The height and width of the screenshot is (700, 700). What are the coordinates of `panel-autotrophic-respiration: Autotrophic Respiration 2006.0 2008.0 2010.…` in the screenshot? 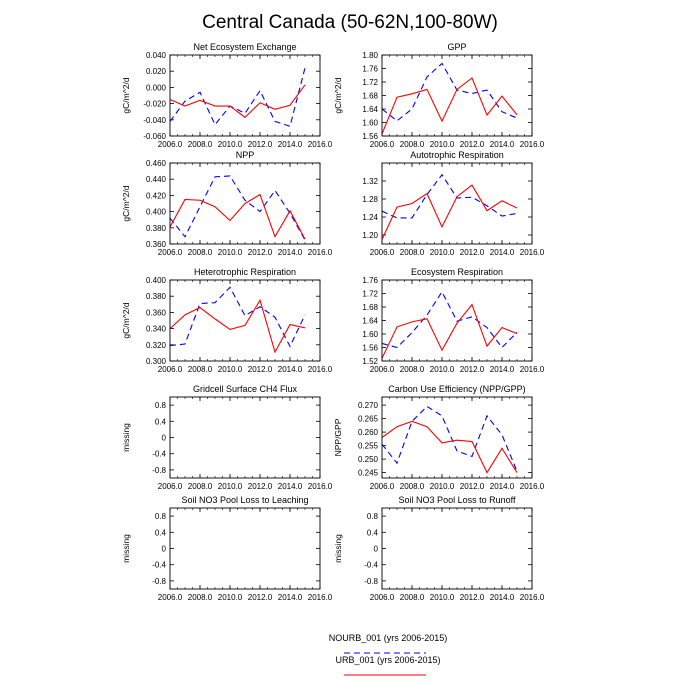 It's located at (453, 203).